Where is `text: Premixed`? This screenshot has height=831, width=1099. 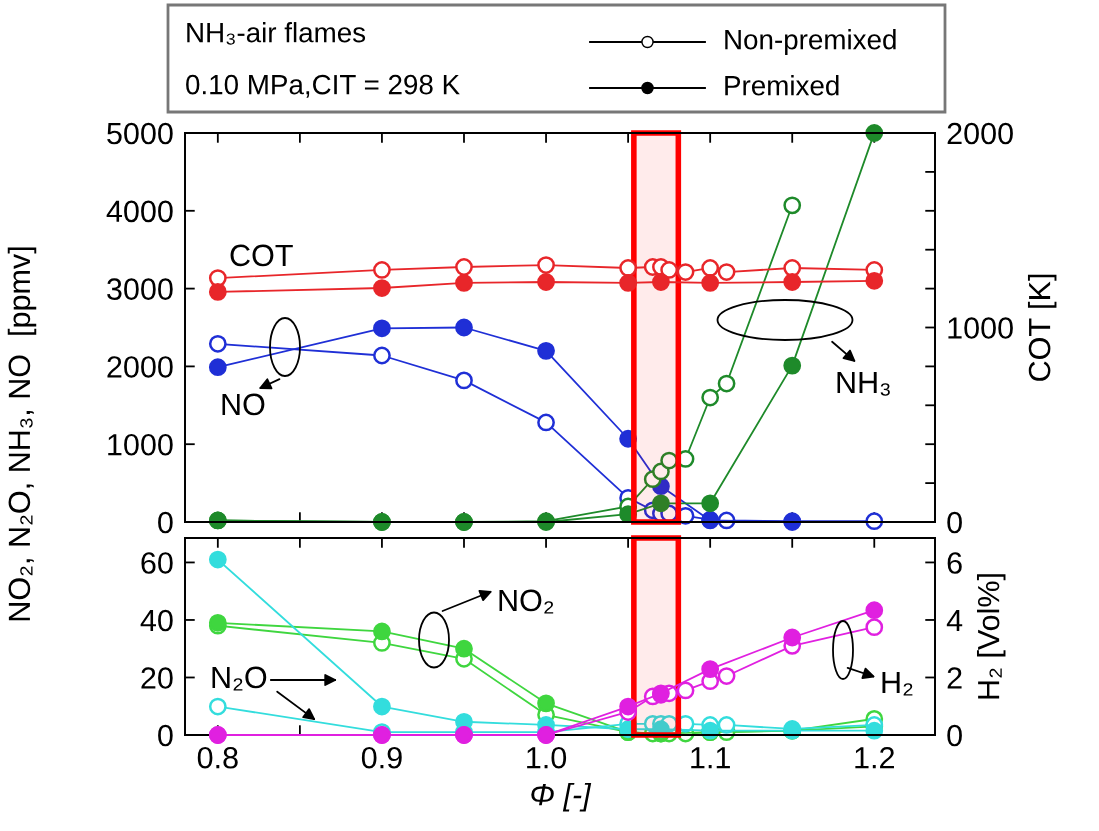 text: Premixed is located at coordinates (782, 85).